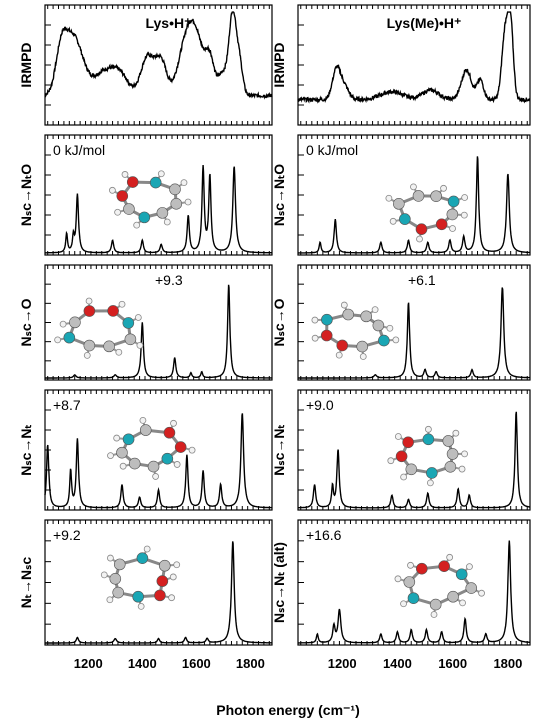 The width and height of the screenshot is (550, 722). Describe the element at coordinates (26, 449) in the screenshot. I see `panel-row-label: Nₛᴄ→Nₜ` at that location.